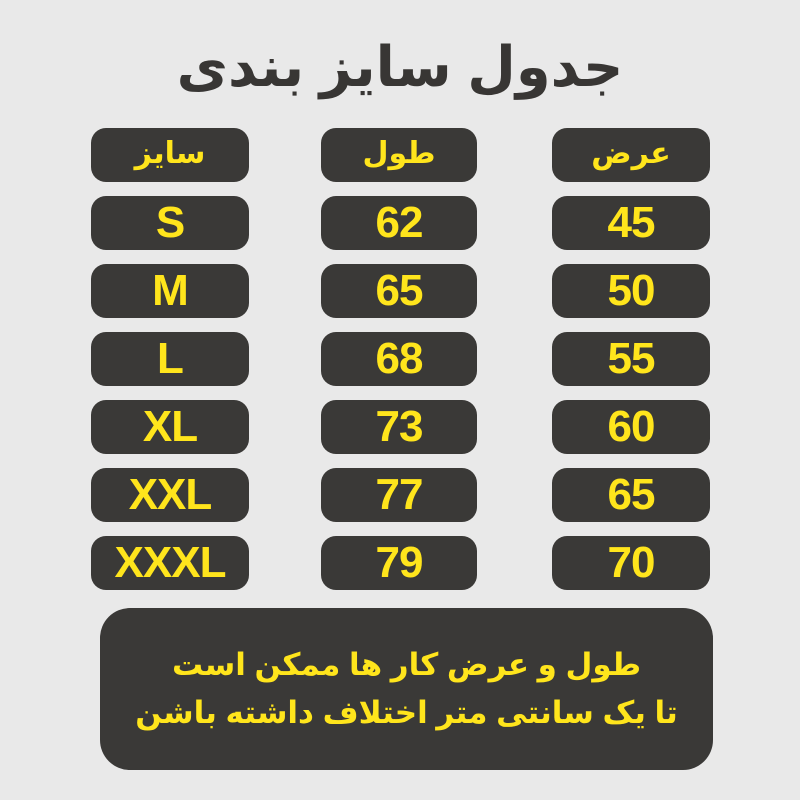 This screenshot has width=800, height=800. What do you see at coordinates (170, 495) in the screenshot?
I see `cell-size: XXL` at bounding box center [170, 495].